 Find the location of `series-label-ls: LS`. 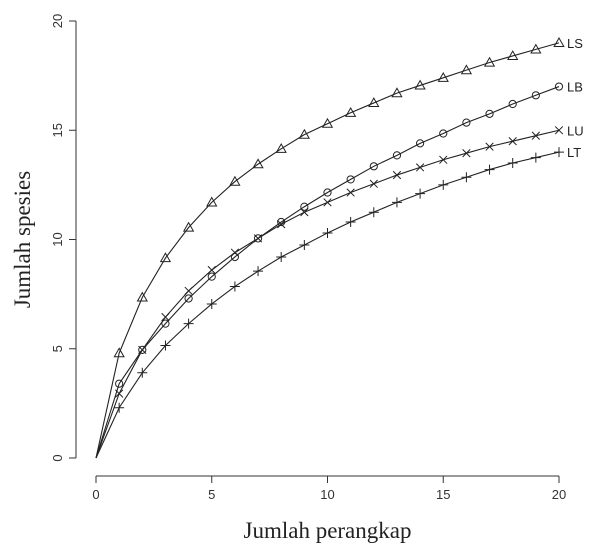

series-label-ls: LS is located at coordinates (575, 43).